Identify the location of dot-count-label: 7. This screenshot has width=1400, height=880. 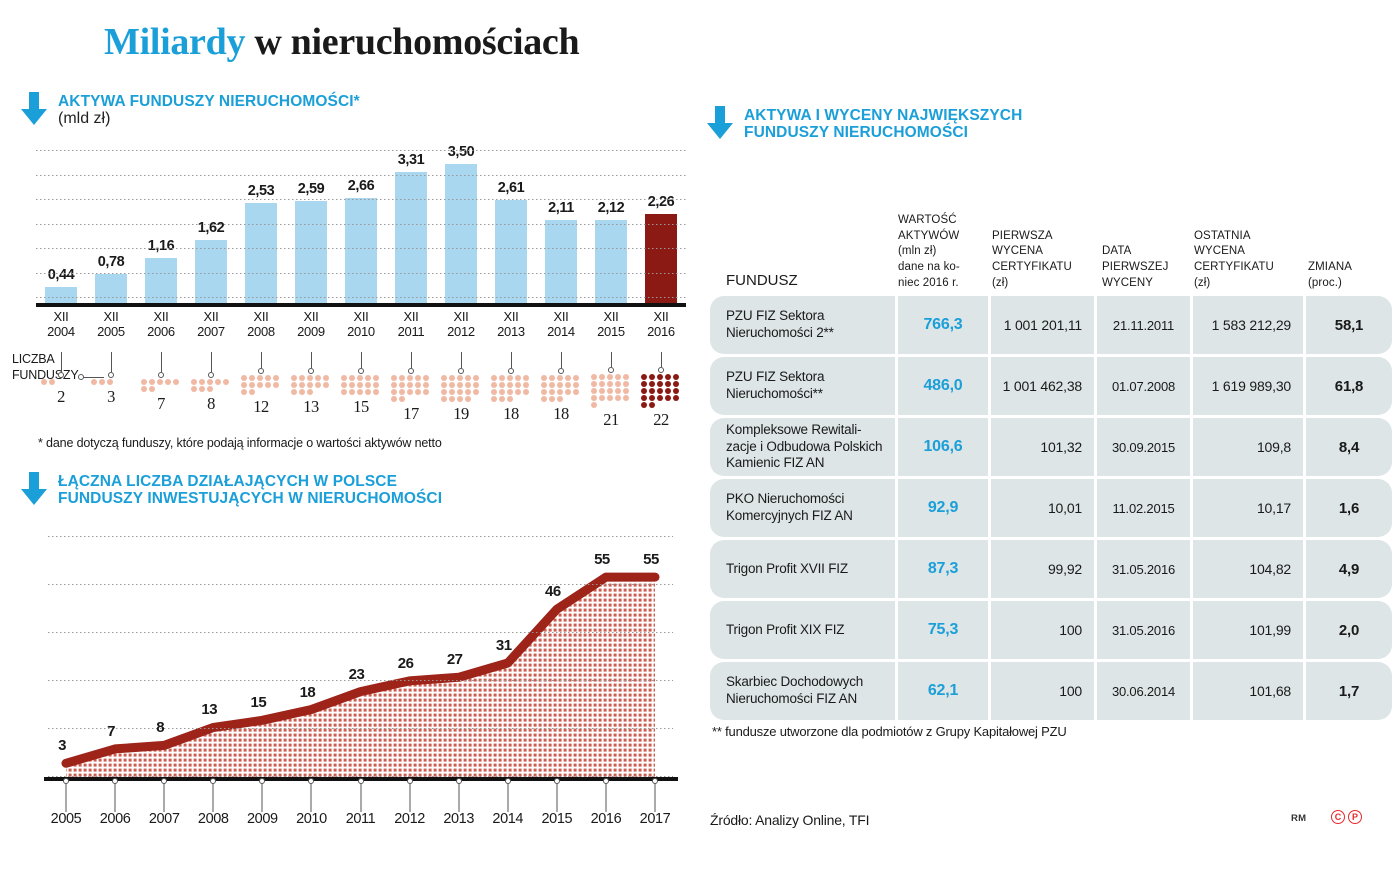
(161, 403).